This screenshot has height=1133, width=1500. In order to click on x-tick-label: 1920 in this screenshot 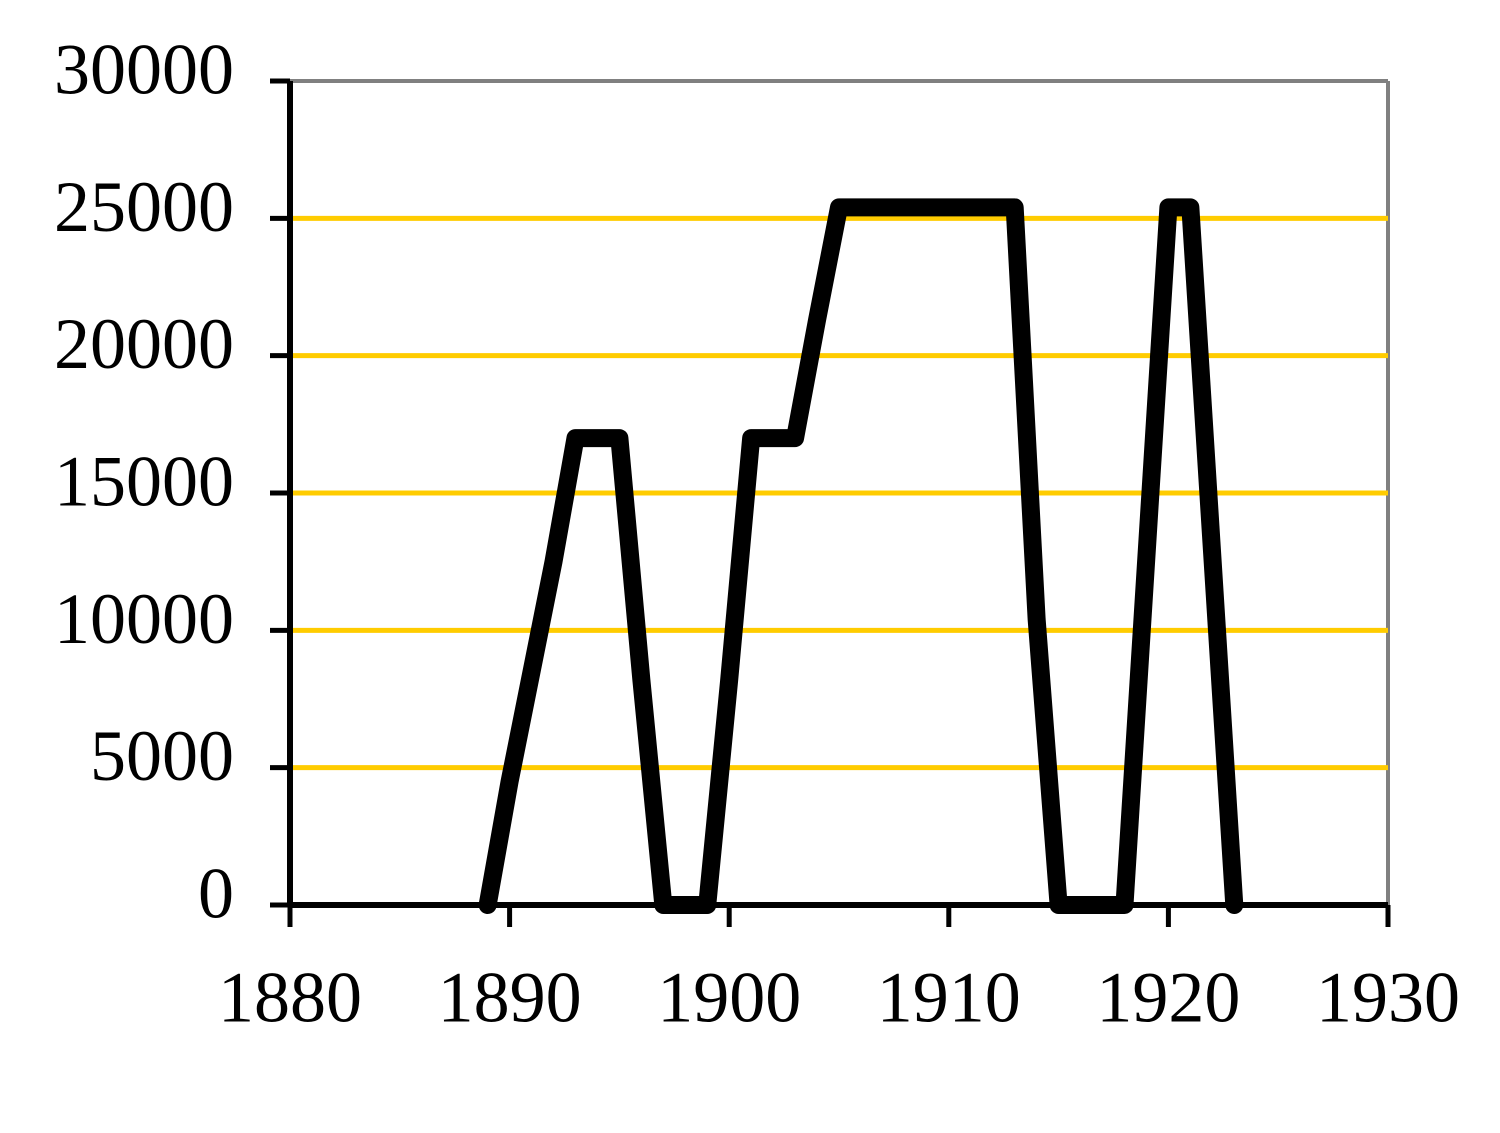, I will do `click(1168, 998)`.